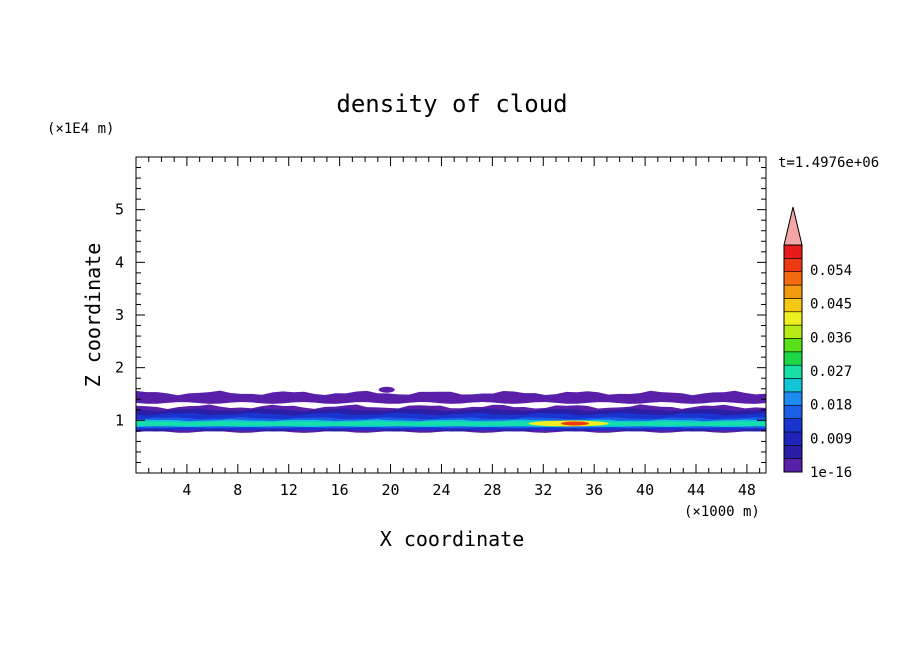  What do you see at coordinates (831, 406) in the screenshot?
I see `colorbar-tick-label: 0.018` at bounding box center [831, 406].